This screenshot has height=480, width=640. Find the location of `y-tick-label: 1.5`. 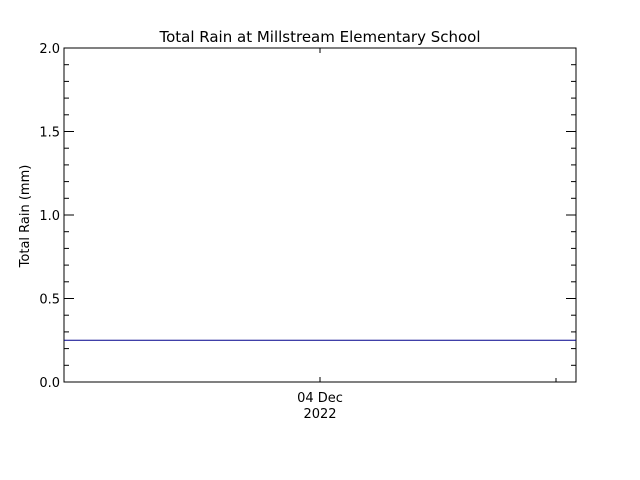

y-tick-label: 1.5 is located at coordinates (49, 133).